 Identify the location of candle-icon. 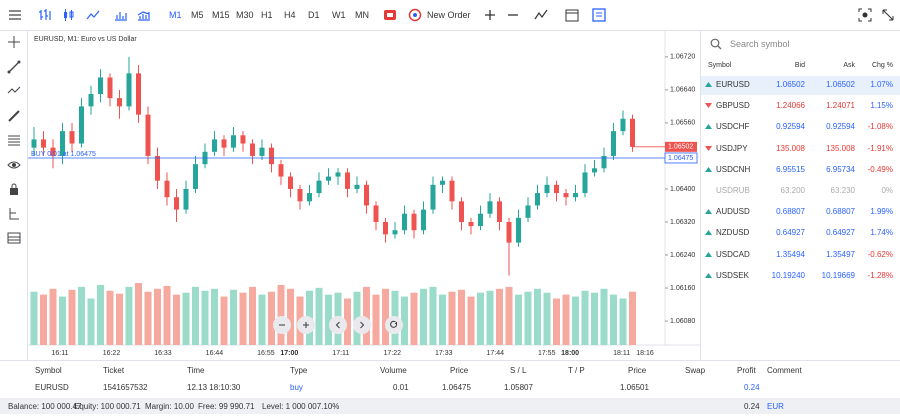
(69, 15).